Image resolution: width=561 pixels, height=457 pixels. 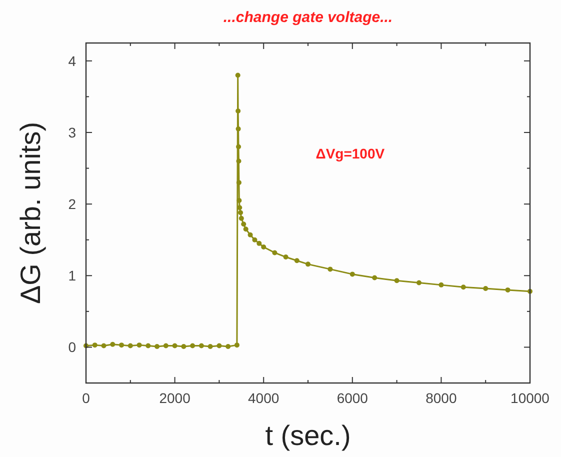 What do you see at coordinates (351, 154) in the screenshot?
I see `annotation: ΔVg=100V` at bounding box center [351, 154].